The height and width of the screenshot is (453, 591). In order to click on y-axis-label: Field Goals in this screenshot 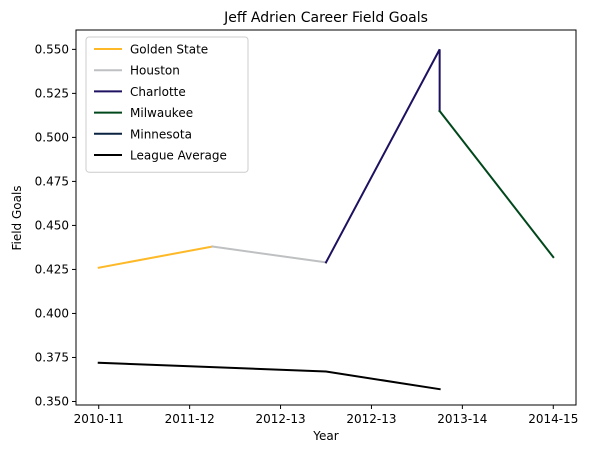, I will do `click(17, 217)`.